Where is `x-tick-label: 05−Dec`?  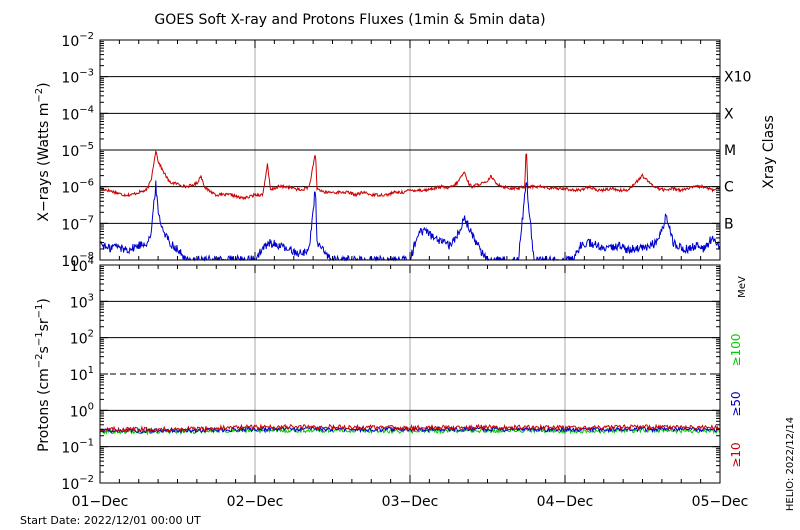 x-tick-label: 05−Dec is located at coordinates (720, 502).